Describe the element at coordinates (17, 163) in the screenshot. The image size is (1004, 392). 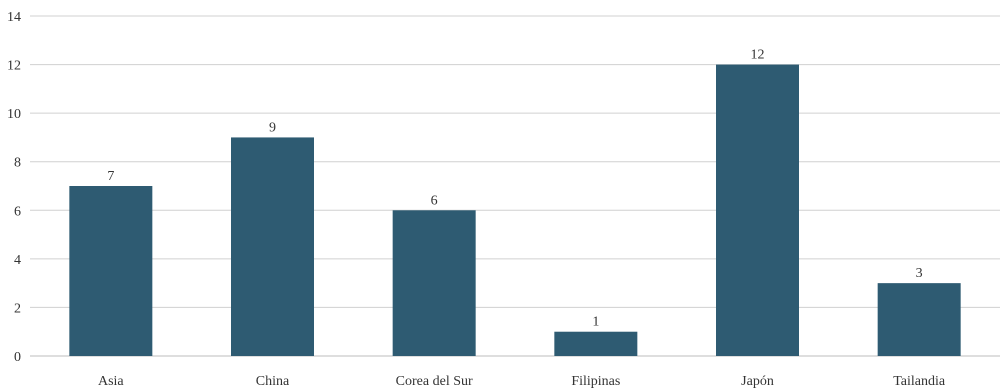
I see `y-tick-label: 8` at that location.